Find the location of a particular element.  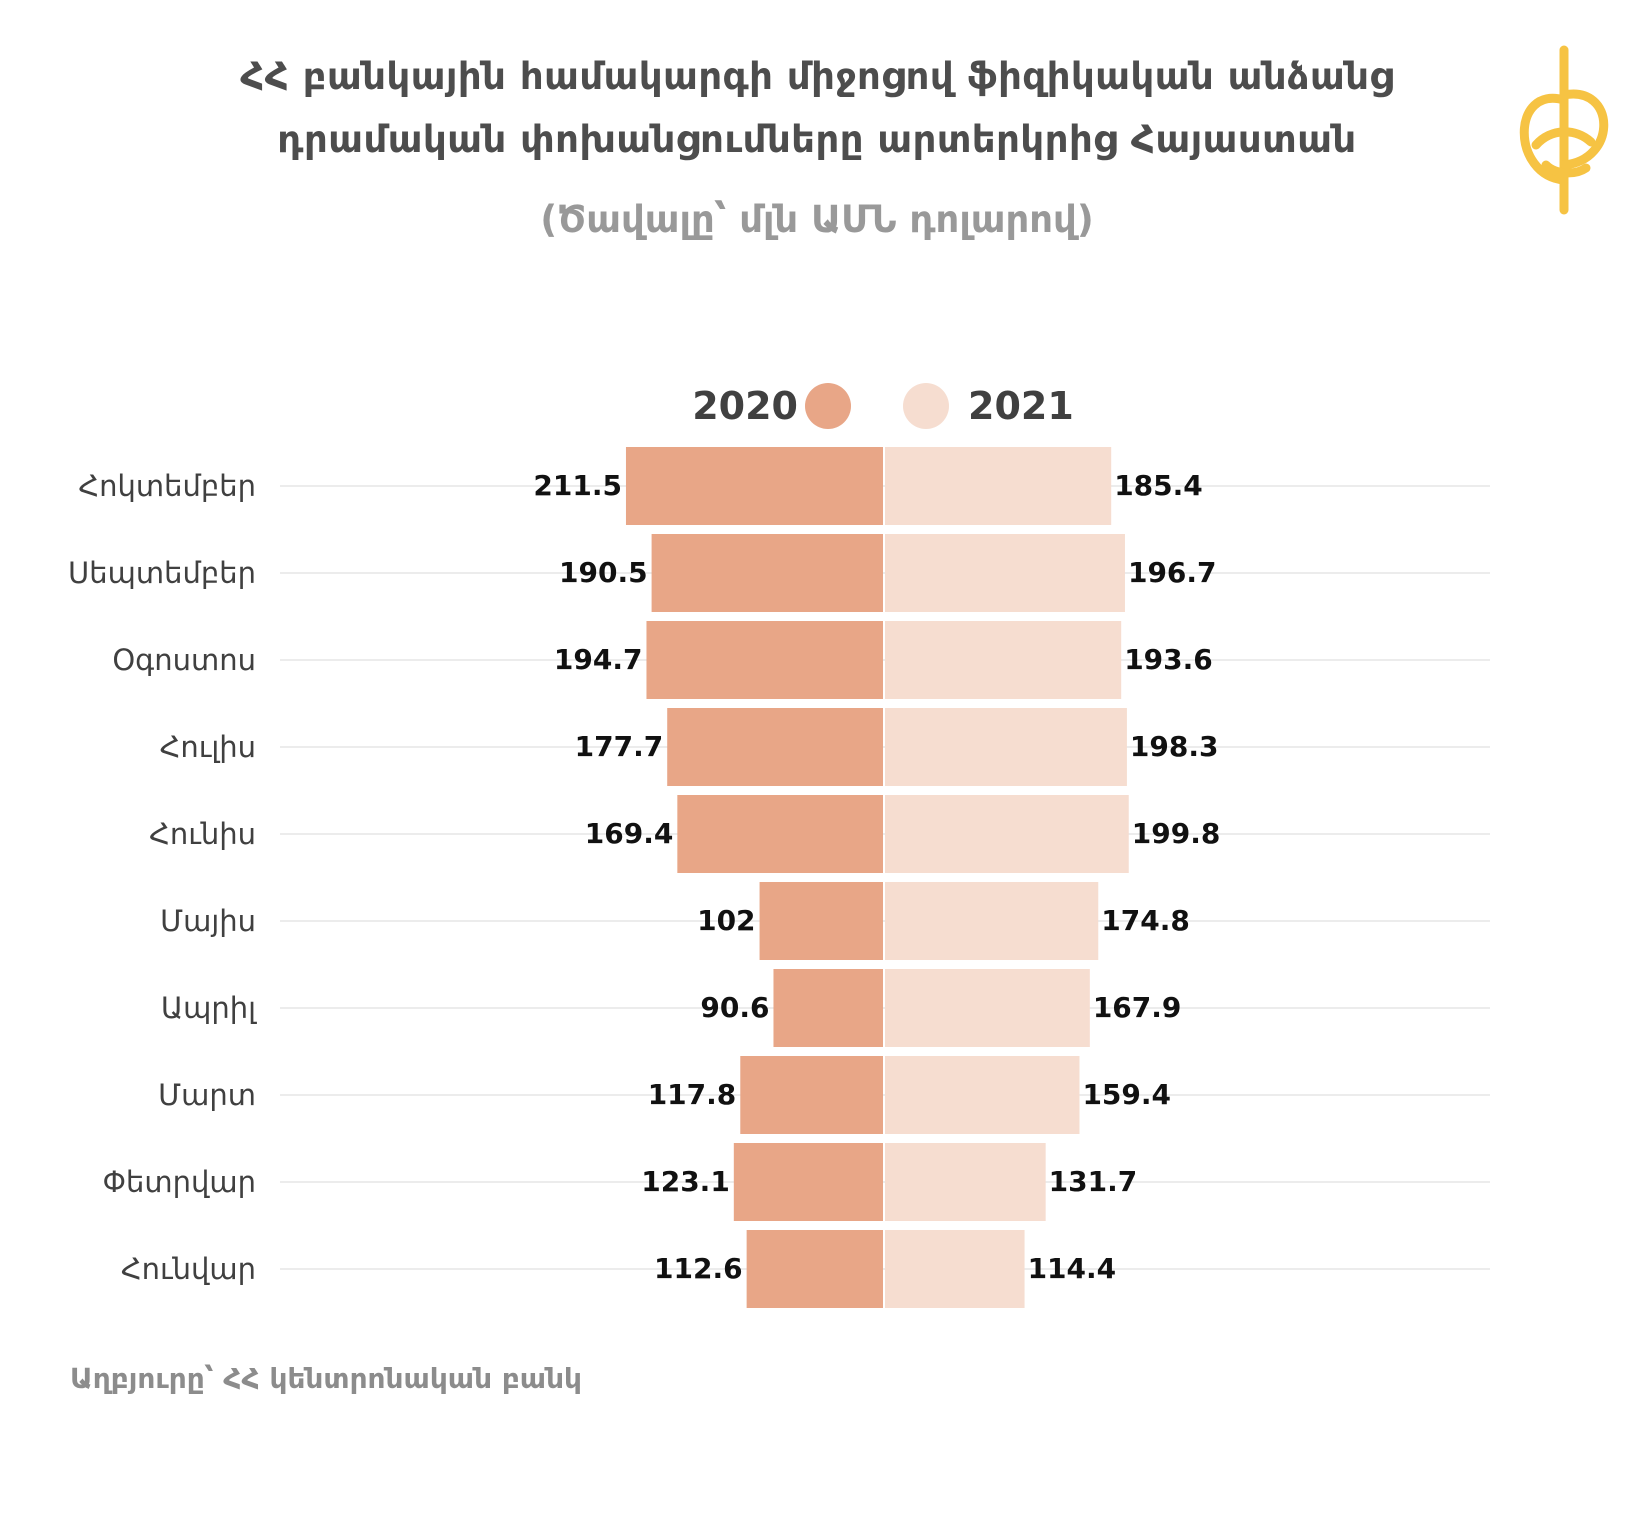

legend-swatch-2020 is located at coordinates (828, 406).